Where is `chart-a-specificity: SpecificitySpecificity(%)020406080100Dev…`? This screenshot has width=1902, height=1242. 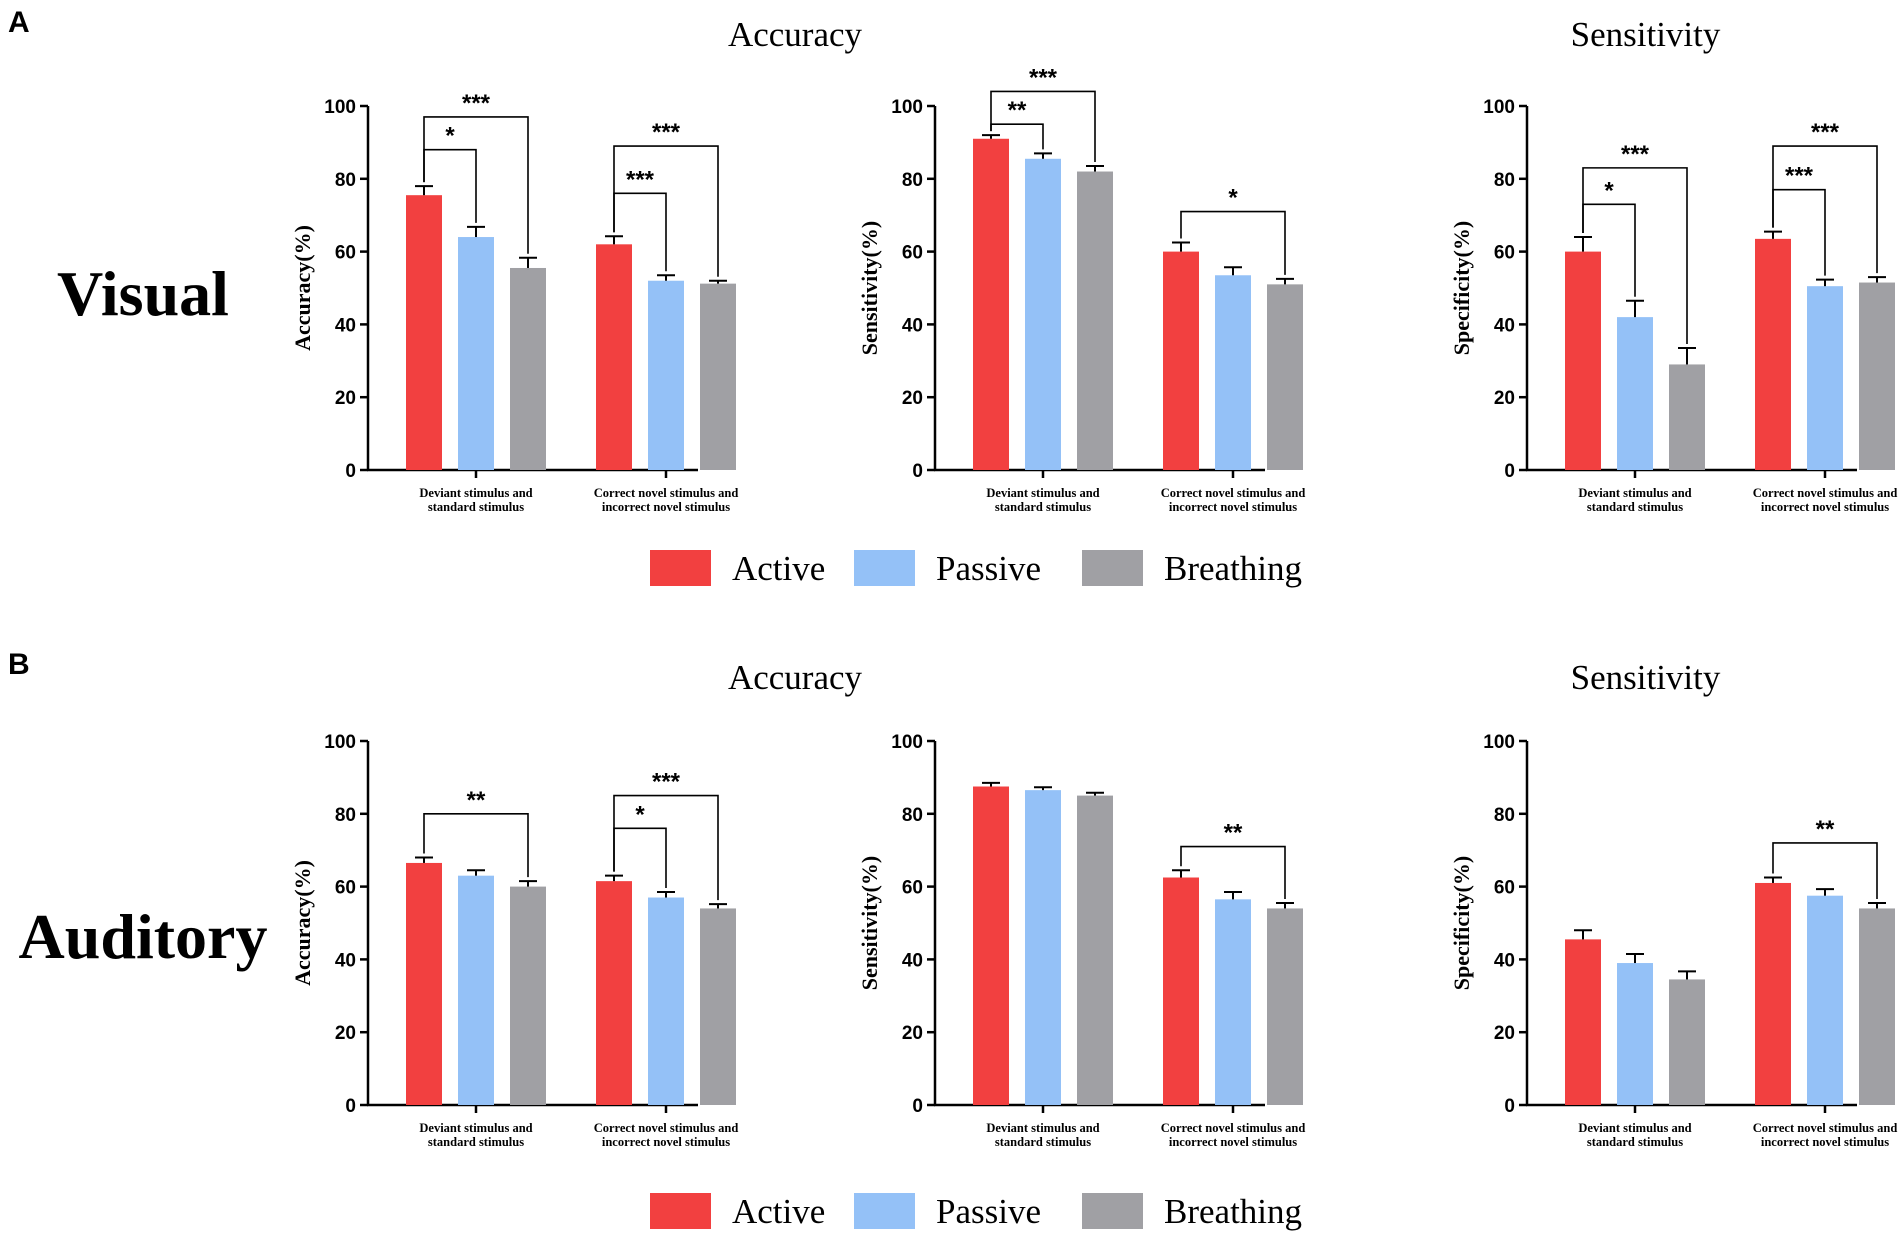 chart-a-specificity: SpecificitySpecificity(%)020406080100Dev… is located at coordinates (1673, 305).